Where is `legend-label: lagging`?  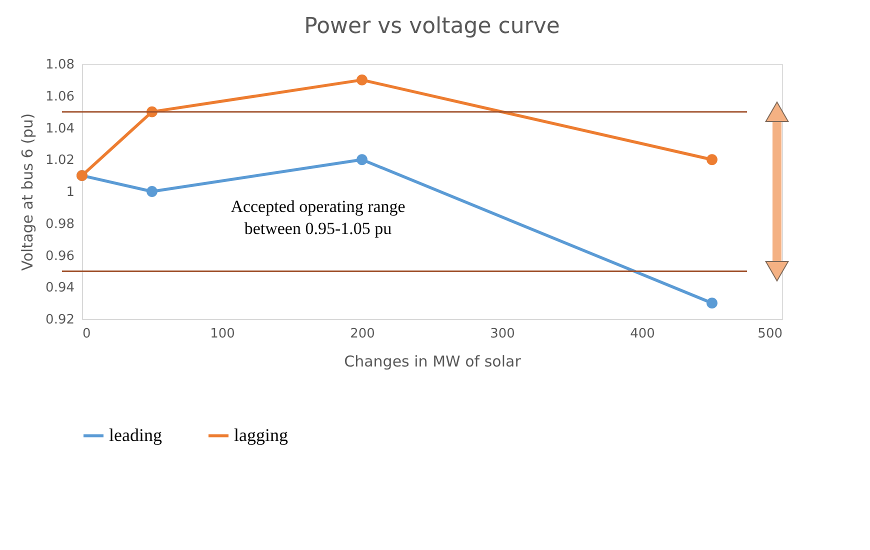 legend-label: lagging is located at coordinates (261, 434).